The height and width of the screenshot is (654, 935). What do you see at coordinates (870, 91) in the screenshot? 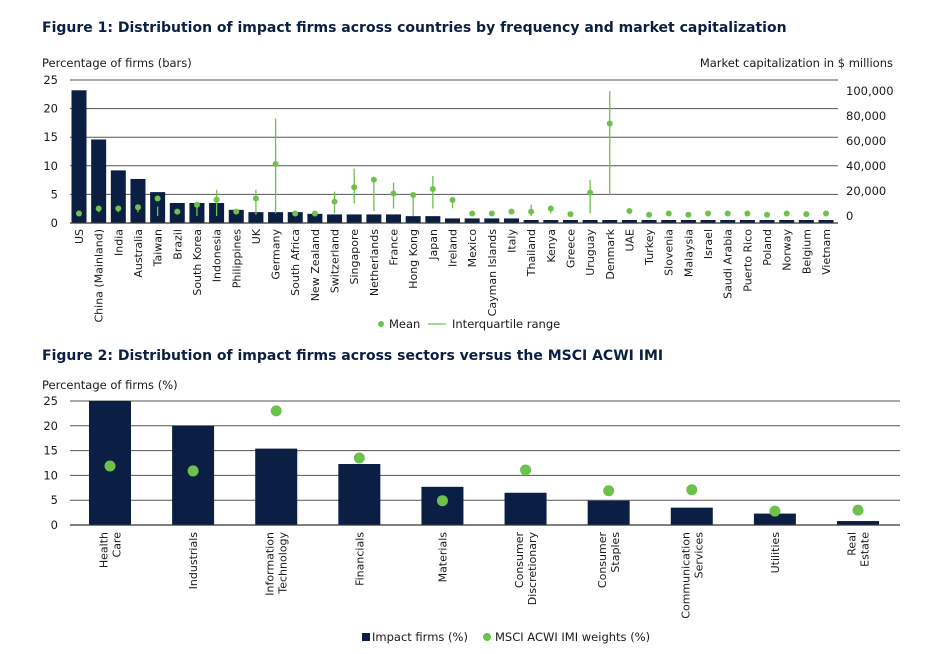
I see `y2-tick-label: 100,000` at bounding box center [870, 91].